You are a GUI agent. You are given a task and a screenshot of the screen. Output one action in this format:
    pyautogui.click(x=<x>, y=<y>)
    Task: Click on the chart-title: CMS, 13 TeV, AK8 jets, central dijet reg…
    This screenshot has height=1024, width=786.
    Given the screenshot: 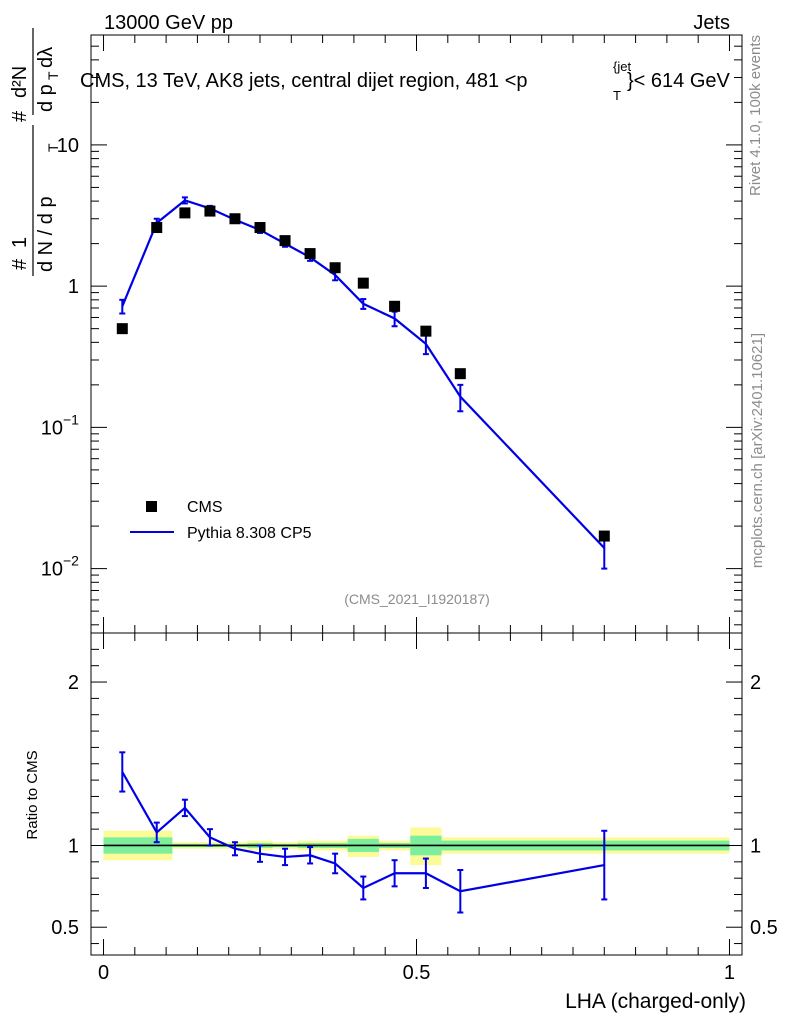 What is the action you would take?
    pyautogui.click(x=405, y=81)
    